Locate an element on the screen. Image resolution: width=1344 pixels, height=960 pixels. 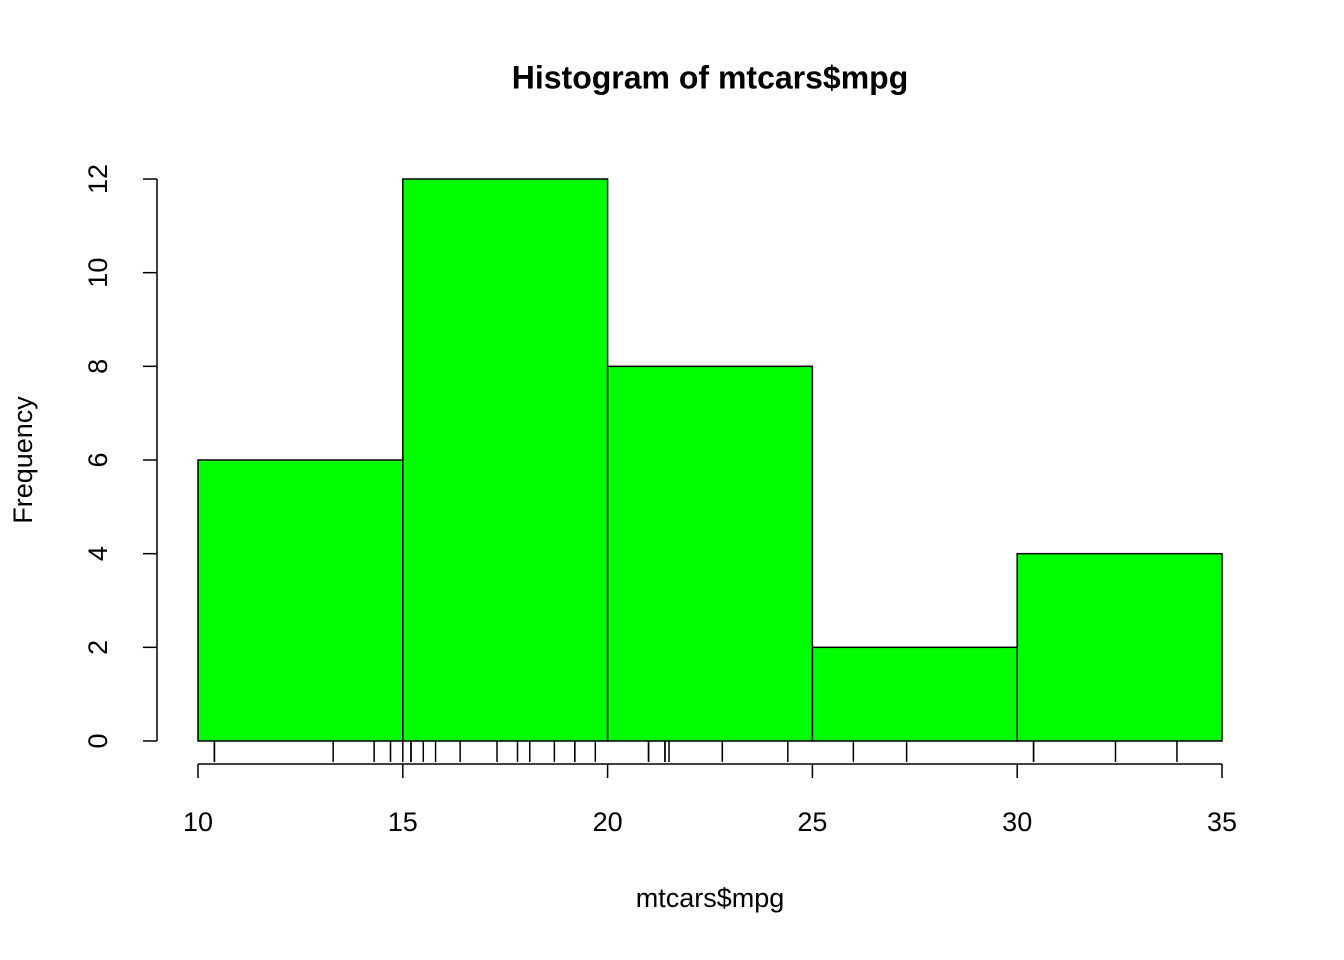
y-tick-label: 10 is located at coordinates (98, 273).